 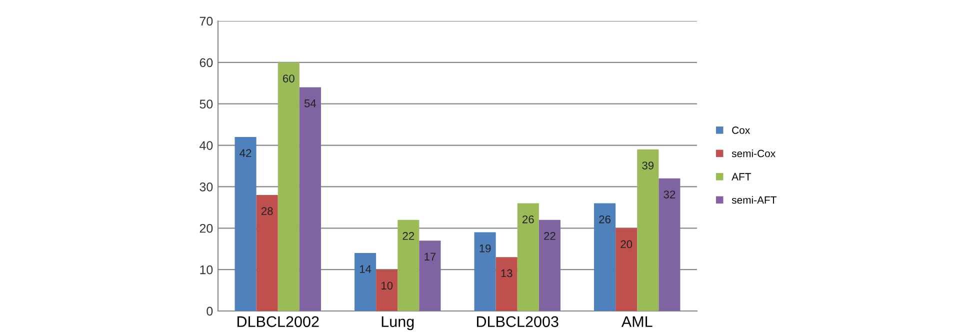 I want to click on y-tick-label: 70, so click(x=206, y=21).